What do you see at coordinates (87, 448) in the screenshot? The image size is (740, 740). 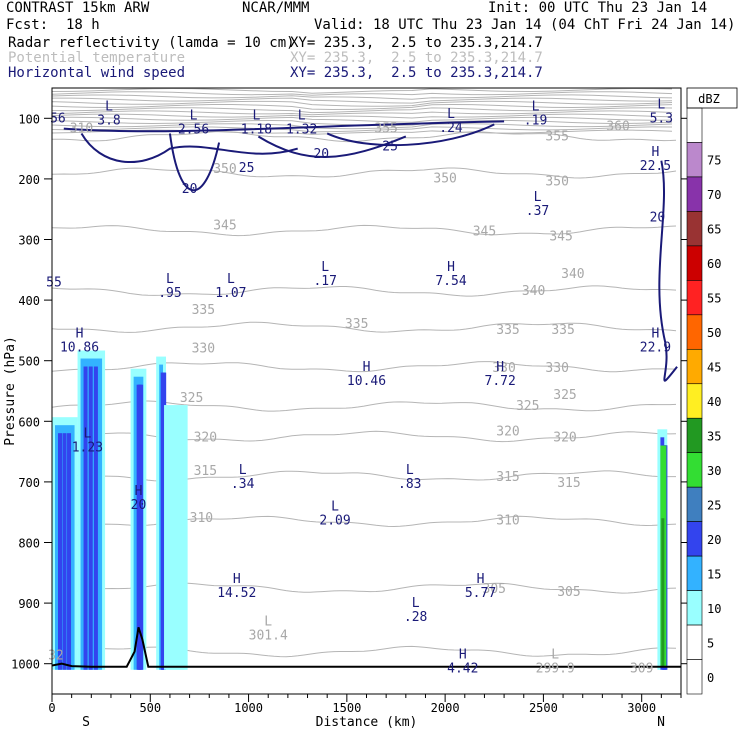 I see `extremum-value: 1.23` at bounding box center [87, 448].